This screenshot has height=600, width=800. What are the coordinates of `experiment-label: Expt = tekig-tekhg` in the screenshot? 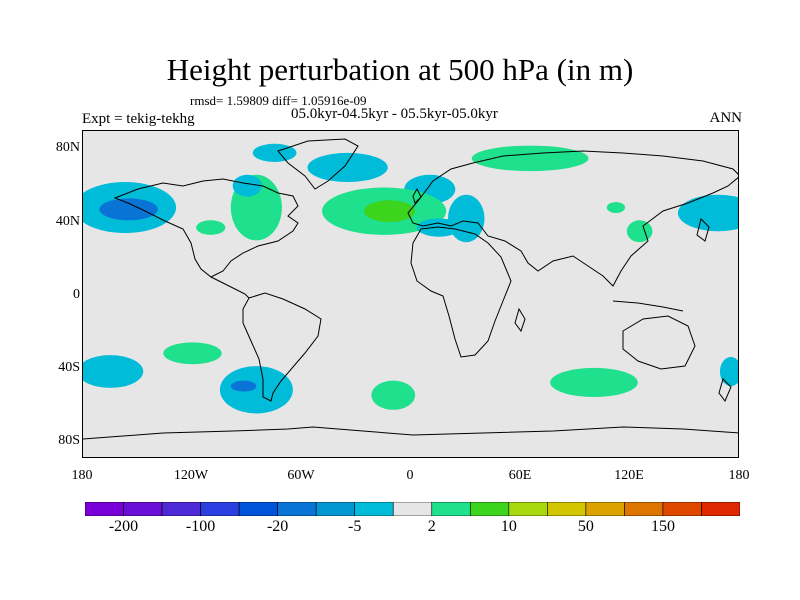 It's located at (138, 119).